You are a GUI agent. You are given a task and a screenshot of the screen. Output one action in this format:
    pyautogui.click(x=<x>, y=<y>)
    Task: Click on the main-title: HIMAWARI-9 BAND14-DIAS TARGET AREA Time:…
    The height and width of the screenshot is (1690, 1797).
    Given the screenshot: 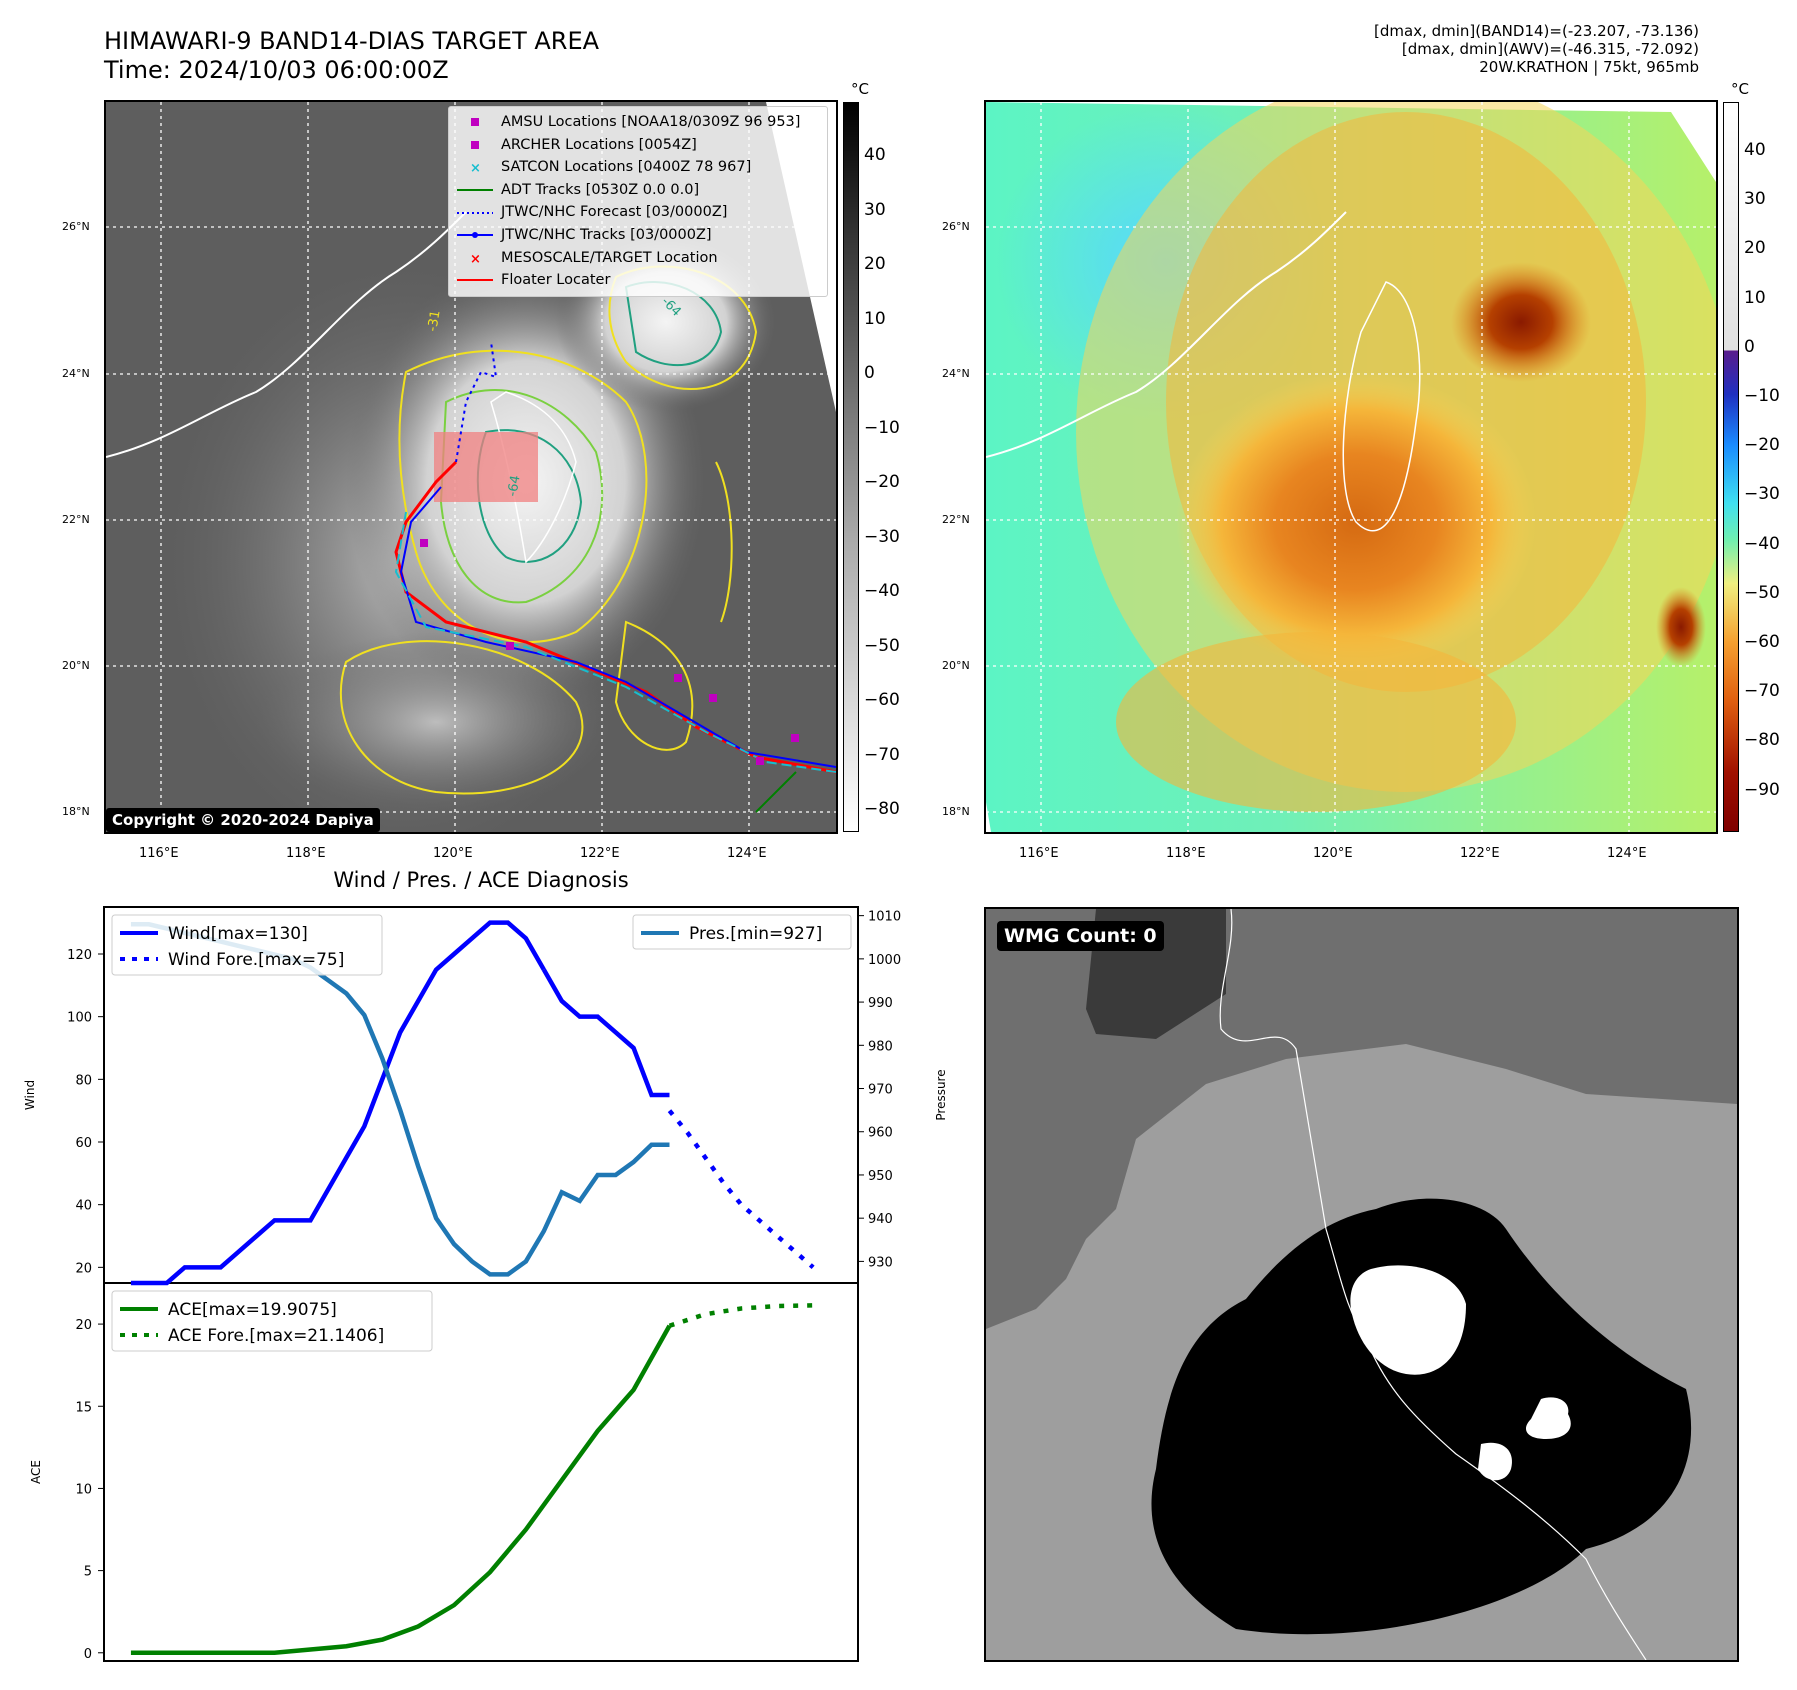 What is the action you would take?
    pyautogui.click(x=351, y=56)
    